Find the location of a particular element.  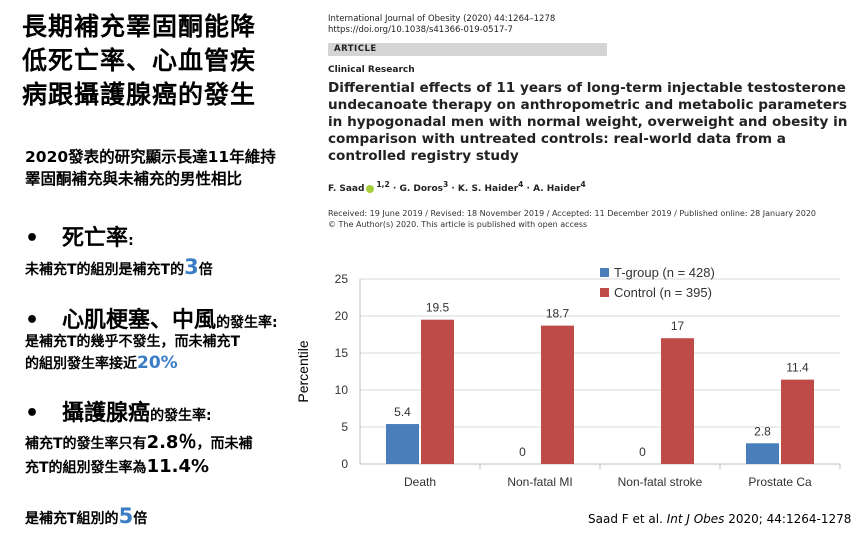

y-tick-label: 0 is located at coordinates (344, 464).